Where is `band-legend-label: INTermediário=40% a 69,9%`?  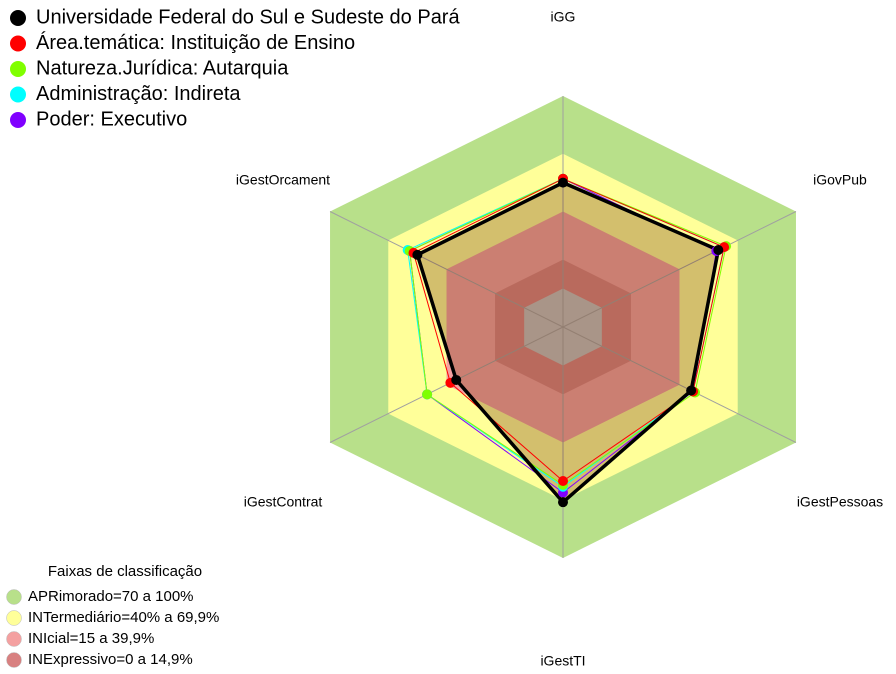
band-legend-label: INTermediário=40% a 69,9% is located at coordinates (123, 617).